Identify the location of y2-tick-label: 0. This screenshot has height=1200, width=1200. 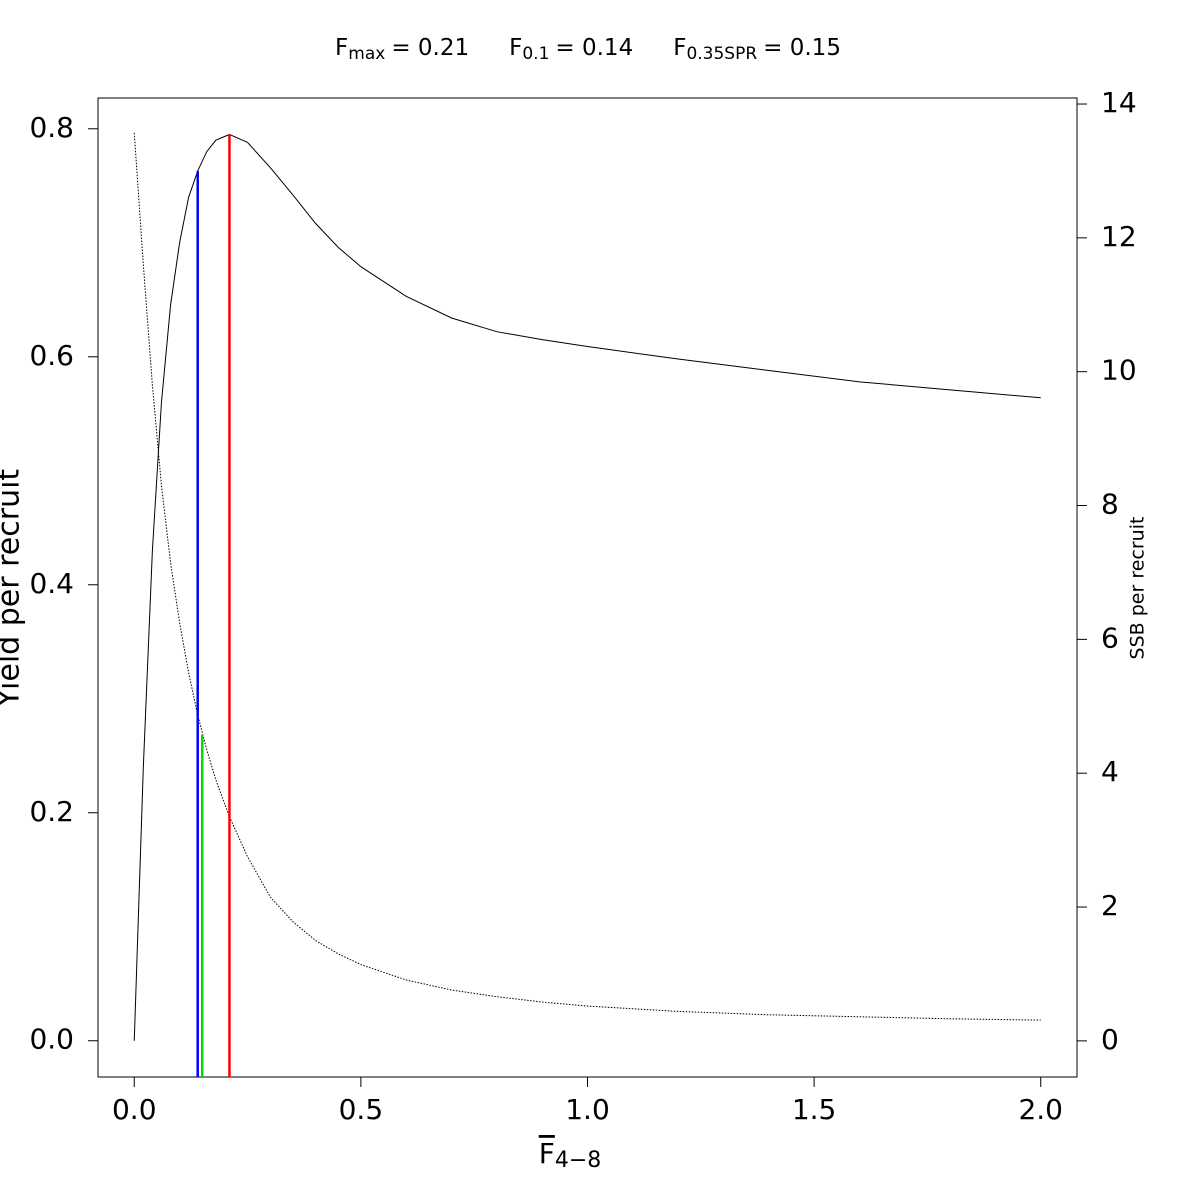
(1110, 1039).